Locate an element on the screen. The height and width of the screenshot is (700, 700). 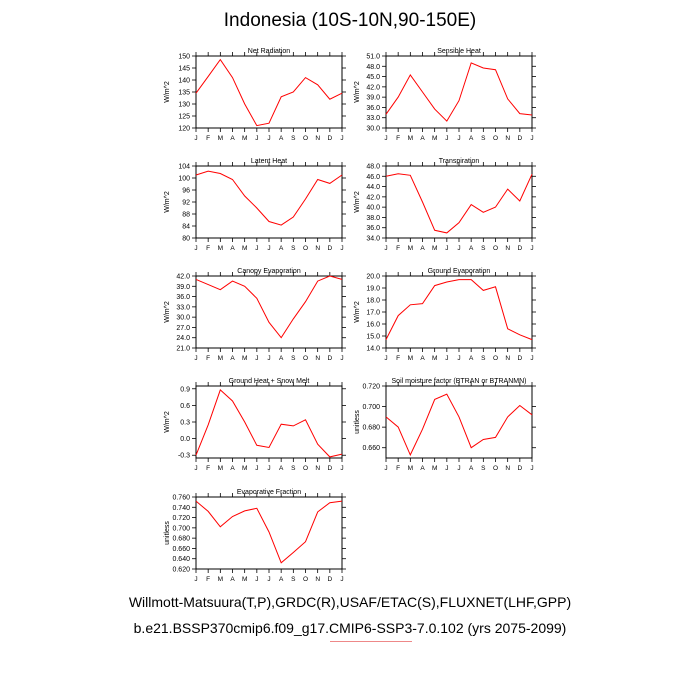
y-tick-label: 104 is located at coordinates (184, 167).